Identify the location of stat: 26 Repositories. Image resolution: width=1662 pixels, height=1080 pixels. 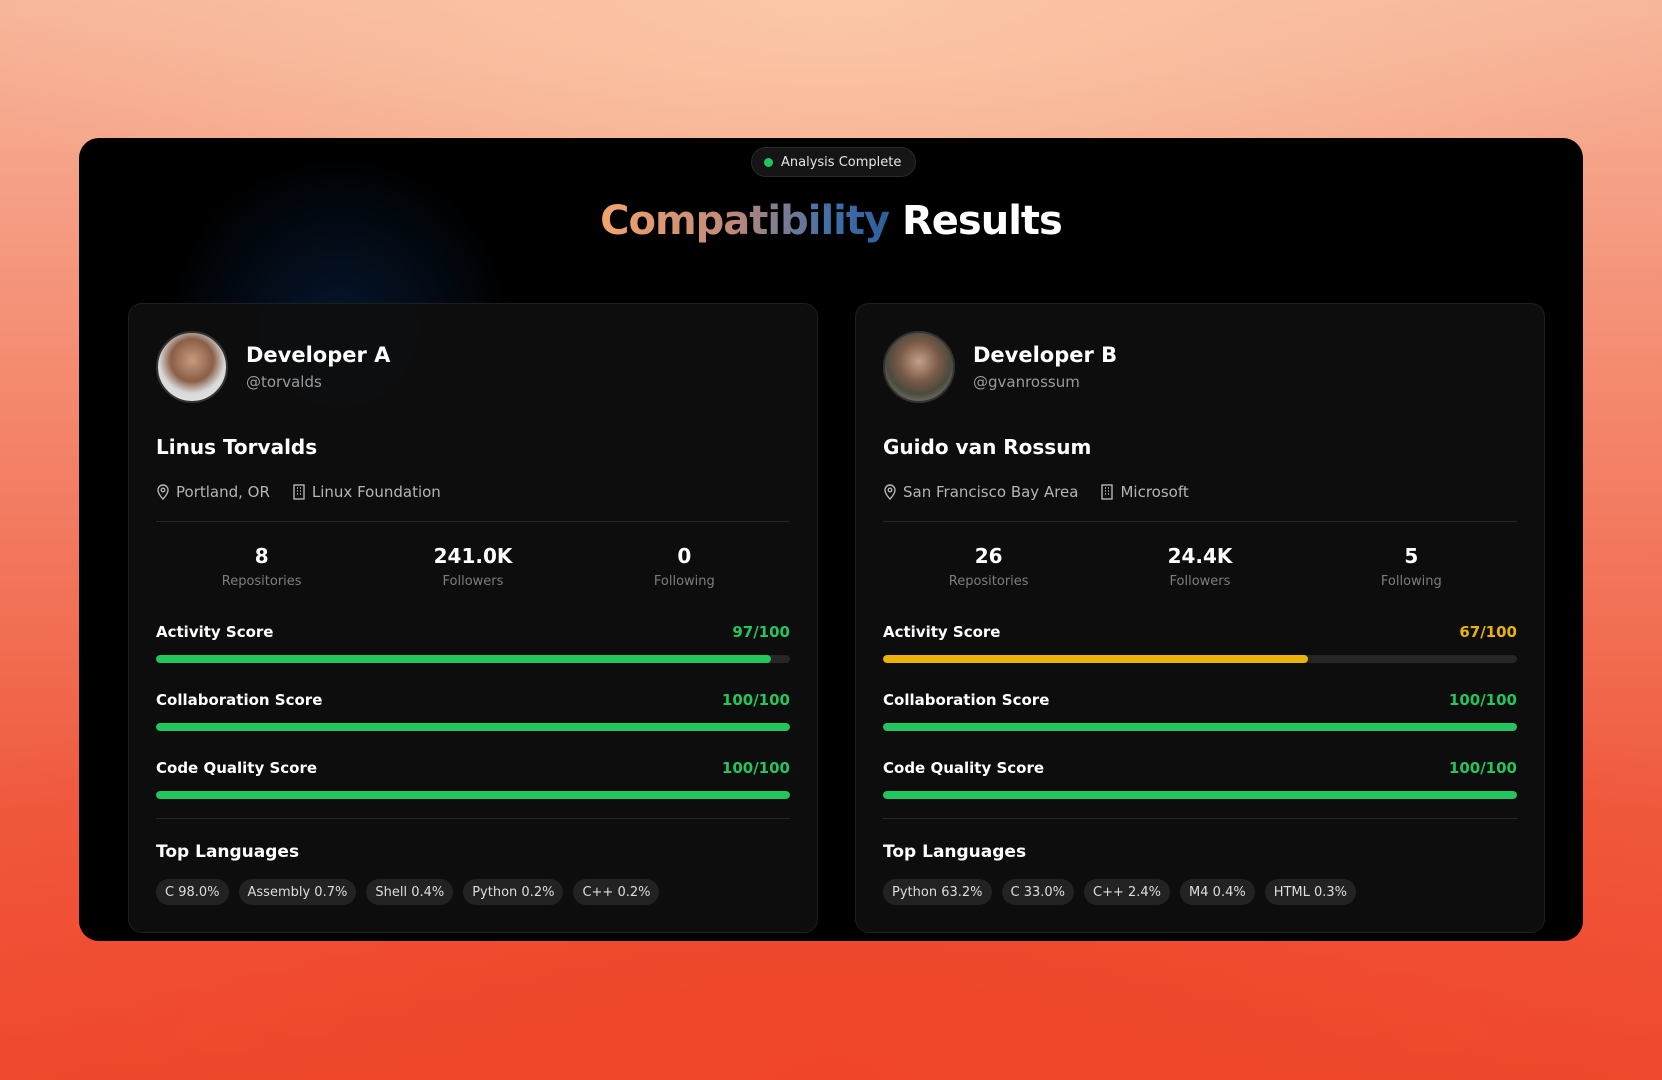
(988, 566).